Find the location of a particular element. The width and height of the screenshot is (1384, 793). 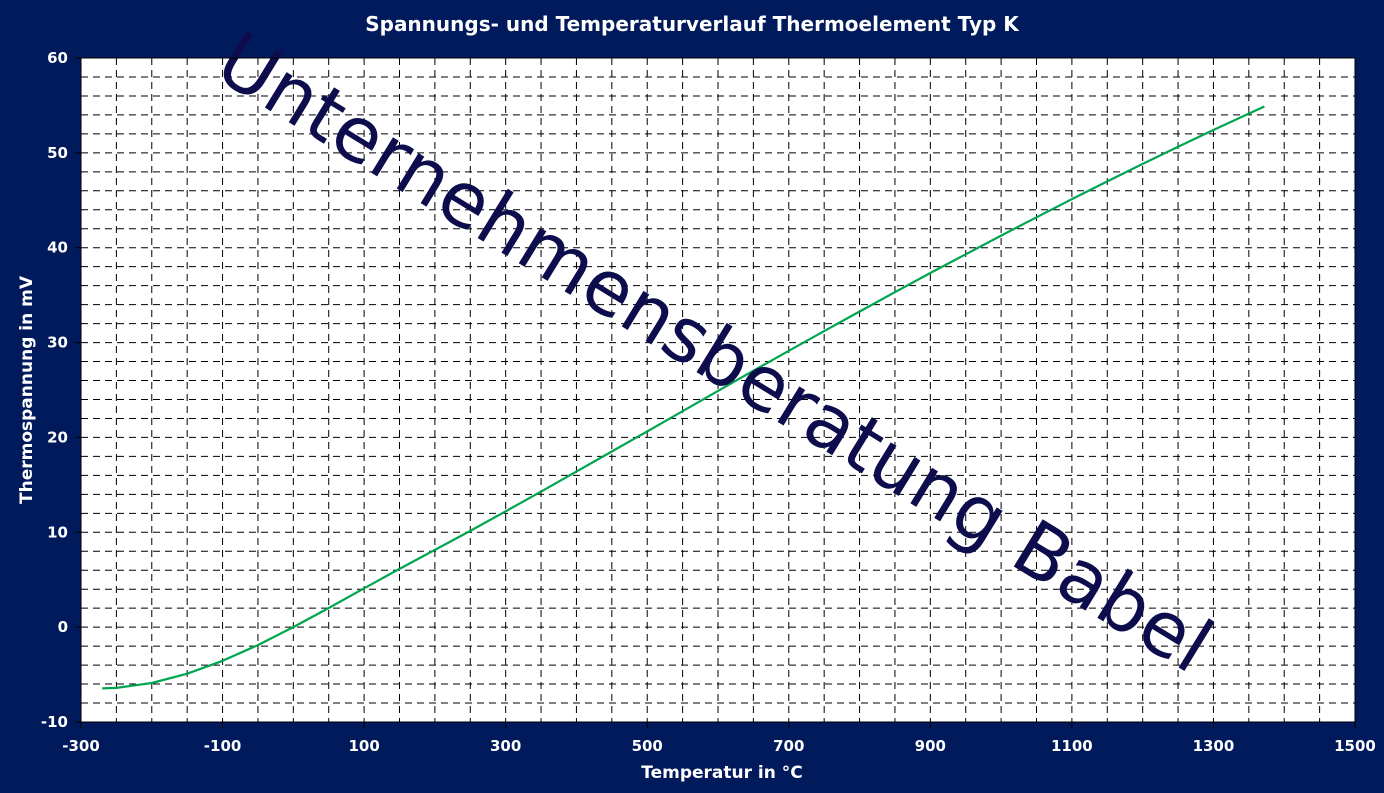

x-tick-label: -300 is located at coordinates (81, 746).